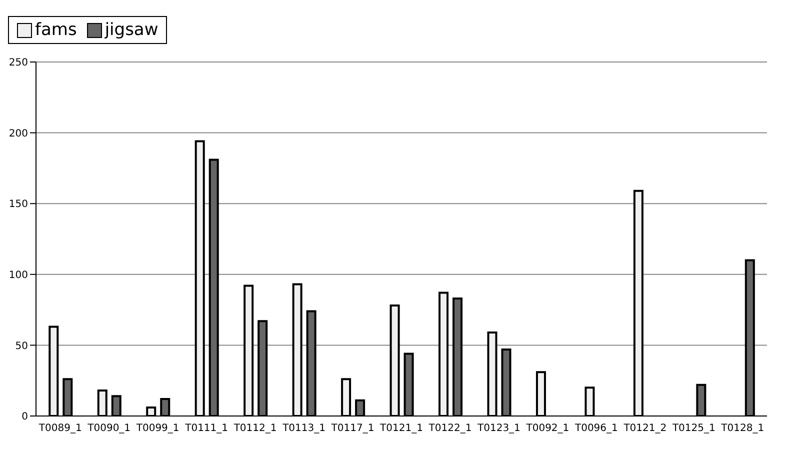  I want to click on x-tick-label: T0123_1, so click(498, 428).